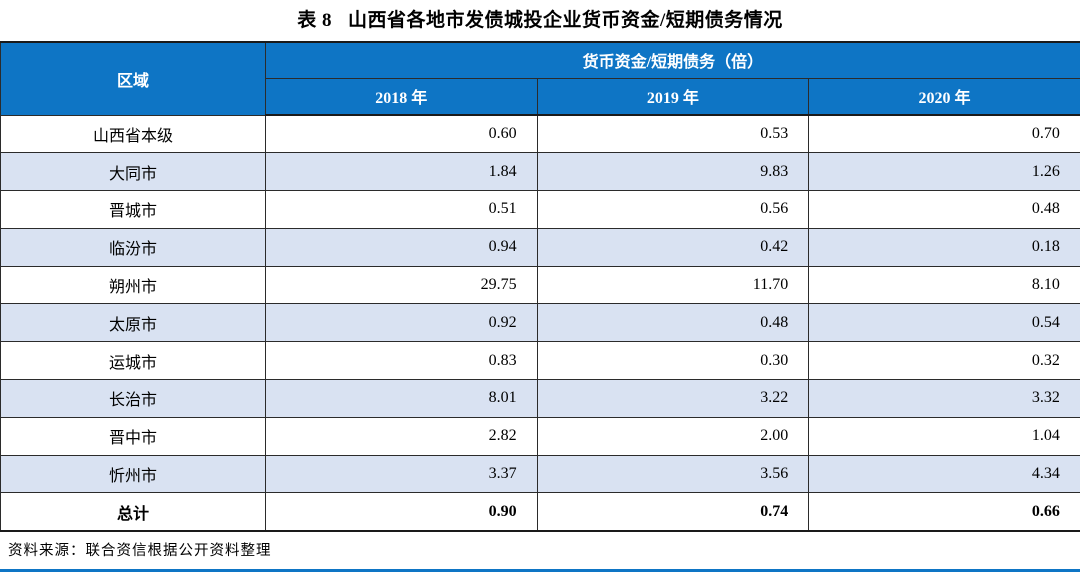 This screenshot has height=572, width=1080. I want to click on column-header-2020: 2020 年, so click(944, 96).